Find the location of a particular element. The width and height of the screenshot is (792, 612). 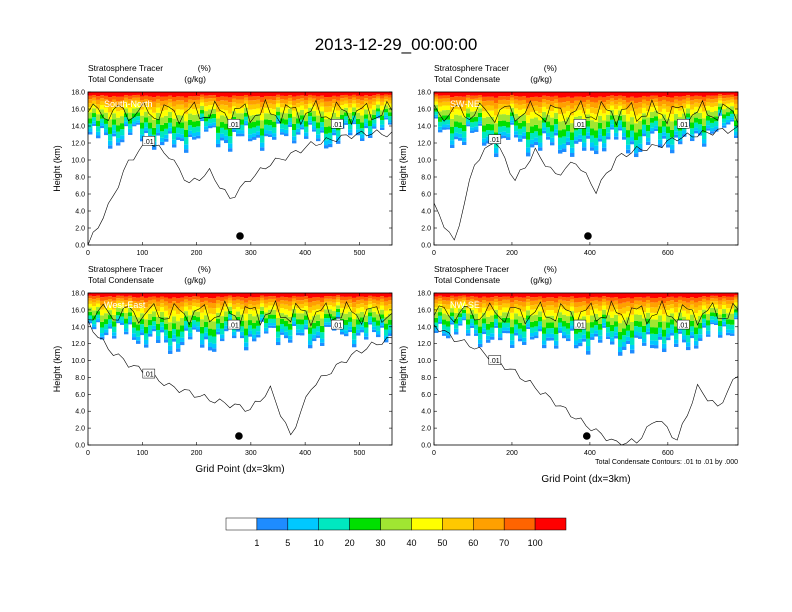

contour-label: .01 is located at coordinates (149, 375).